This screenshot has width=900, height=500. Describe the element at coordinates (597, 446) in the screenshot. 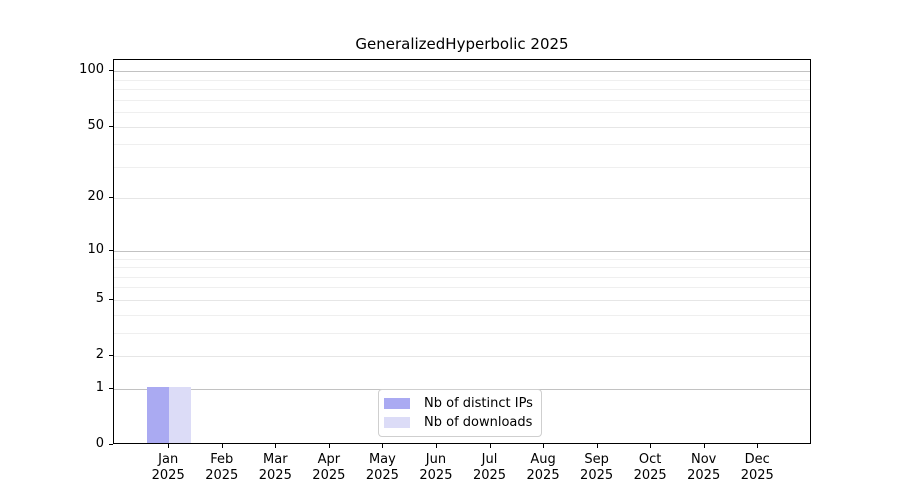

I see `x-tickmark-sep` at that location.